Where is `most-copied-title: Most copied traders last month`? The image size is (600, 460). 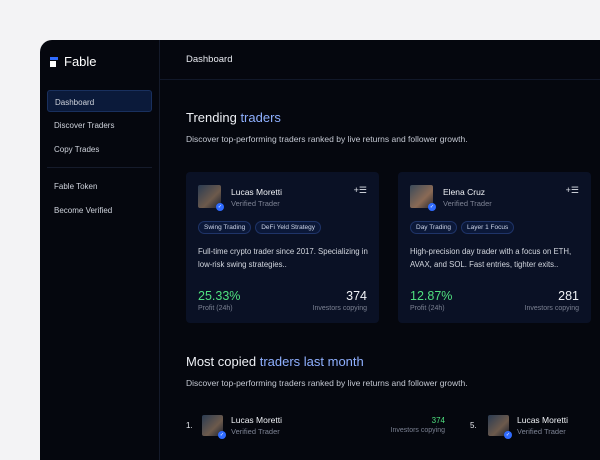
most-copied-title: Most copied traders last month is located at coordinates (275, 361).